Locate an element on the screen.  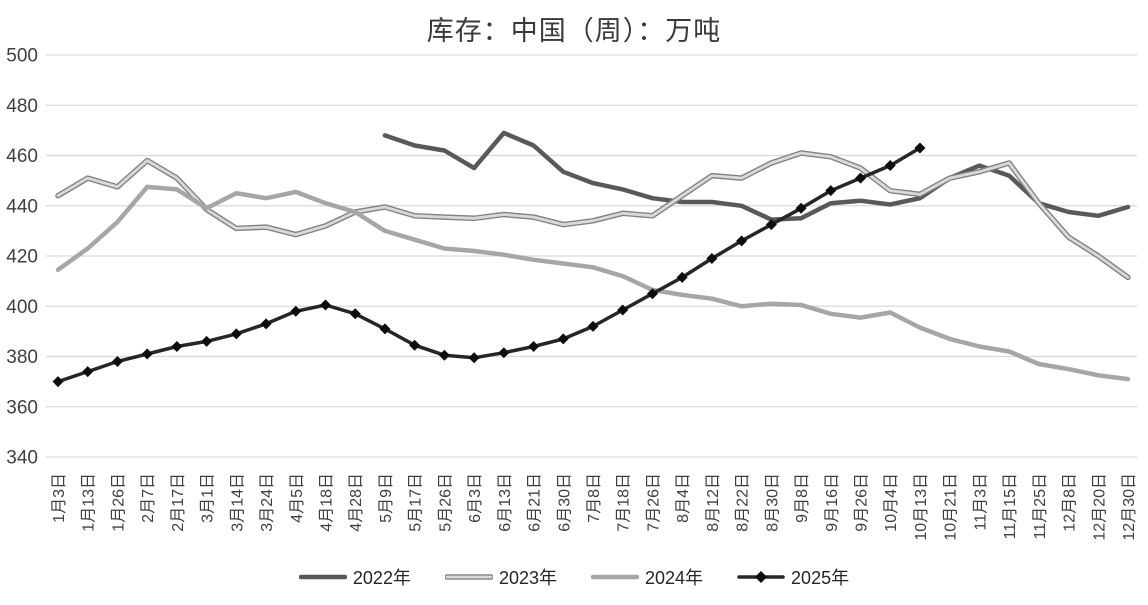
x-tick-label: 6月3日 is located at coordinates (475, 498).